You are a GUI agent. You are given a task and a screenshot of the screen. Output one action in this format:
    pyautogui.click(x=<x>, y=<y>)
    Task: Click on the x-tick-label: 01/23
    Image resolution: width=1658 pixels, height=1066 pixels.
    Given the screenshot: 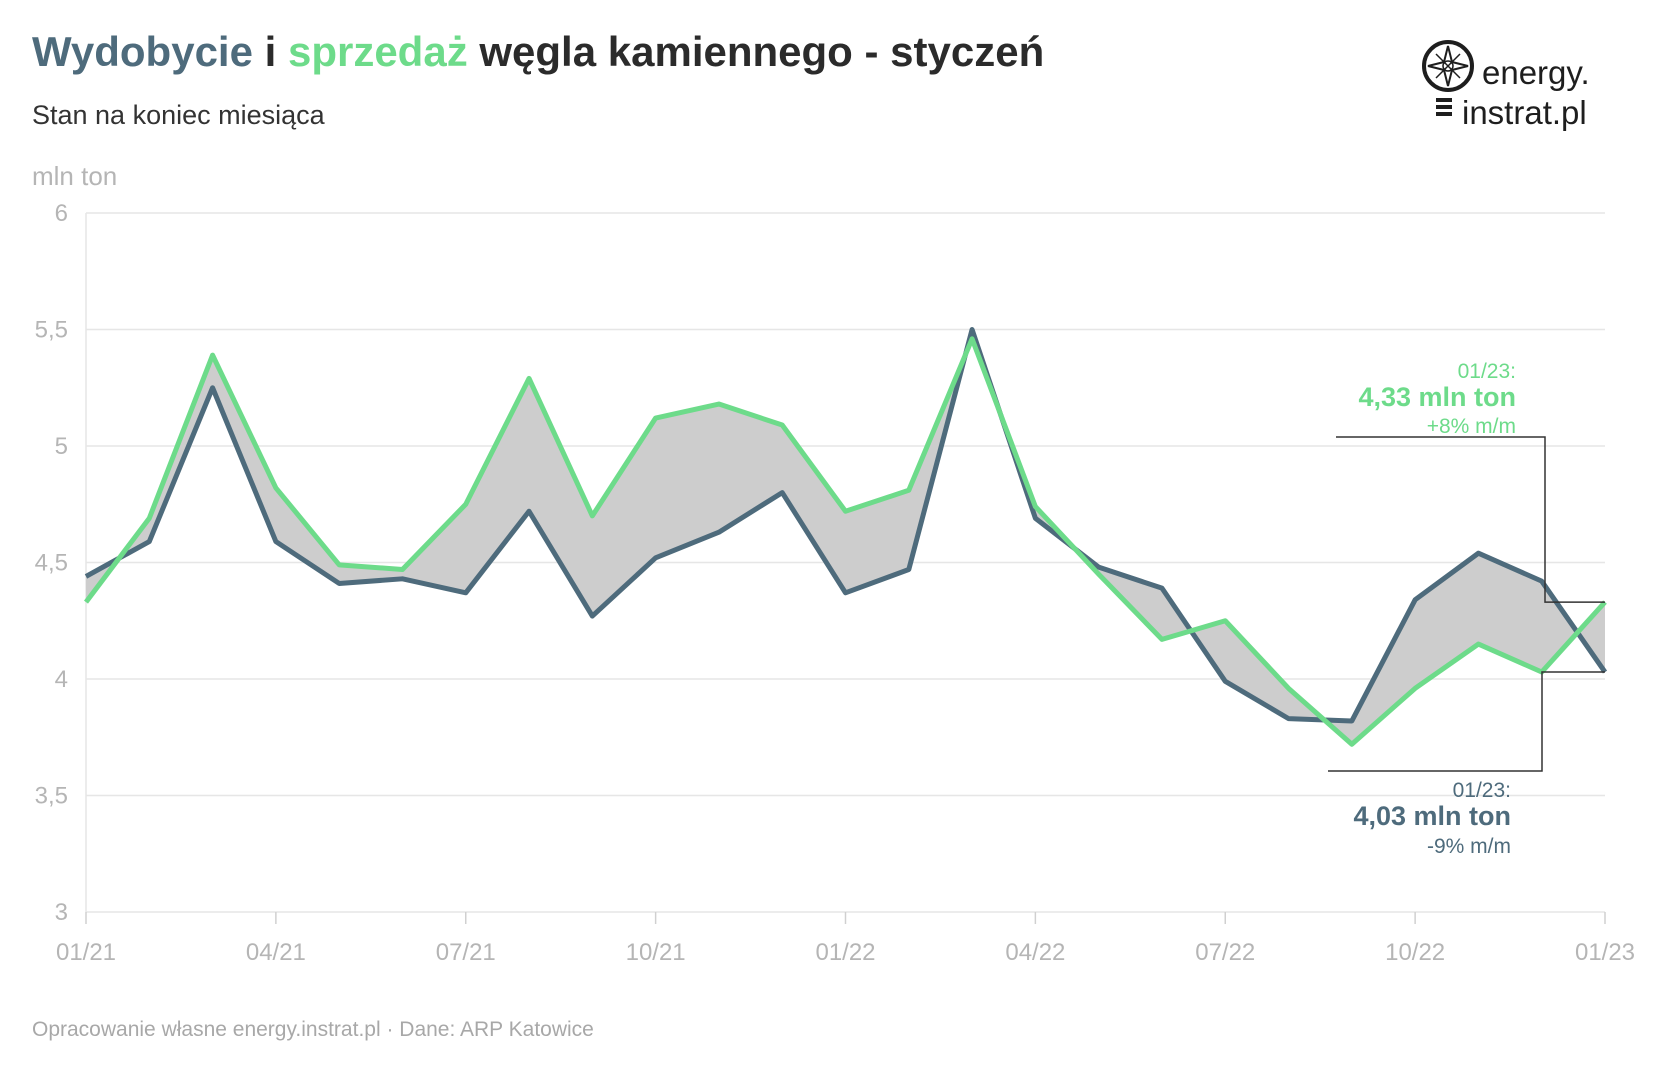 What is the action you would take?
    pyautogui.click(x=1605, y=952)
    